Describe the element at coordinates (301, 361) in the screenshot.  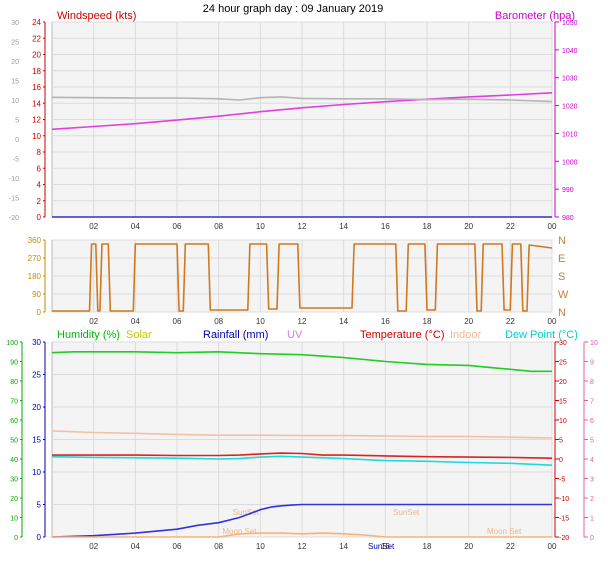
I see `humidity-series` at that location.